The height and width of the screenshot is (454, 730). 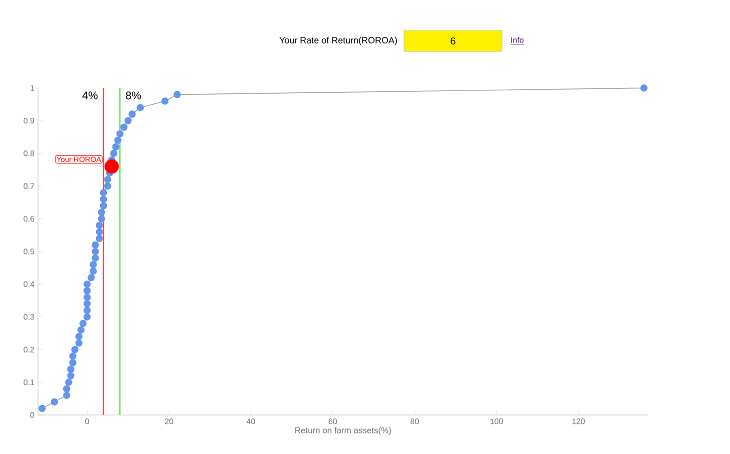 I want to click on x-tick-label: 120, so click(x=578, y=421).